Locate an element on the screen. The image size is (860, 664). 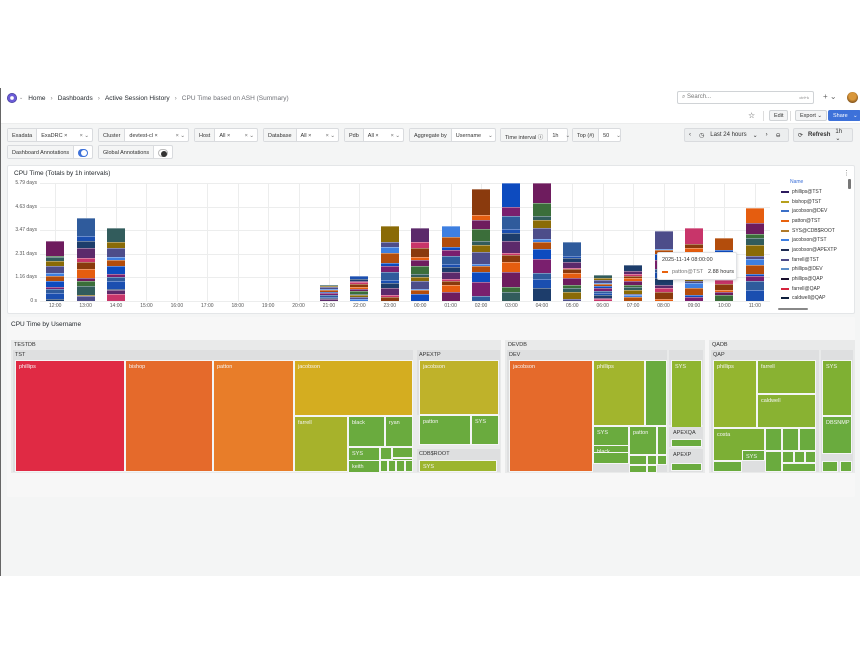
legend-item: farrell@TST is located at coordinates (816, 260).